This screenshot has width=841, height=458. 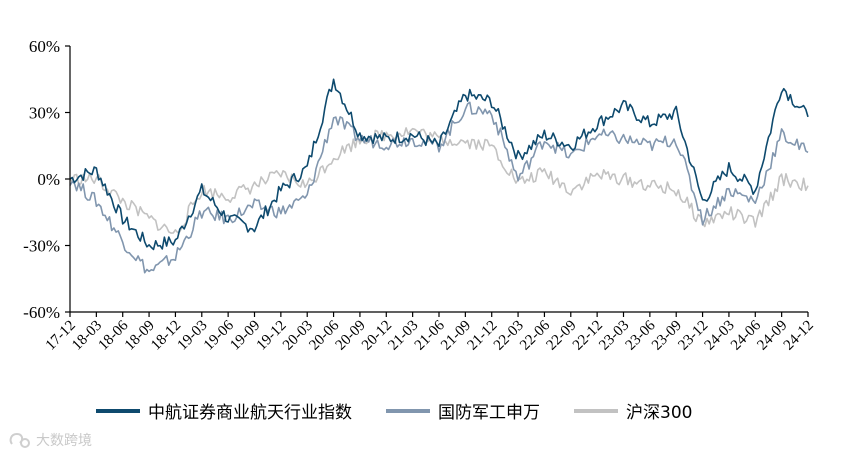 I want to click on watermark: 大数跨境, so click(x=50, y=440).